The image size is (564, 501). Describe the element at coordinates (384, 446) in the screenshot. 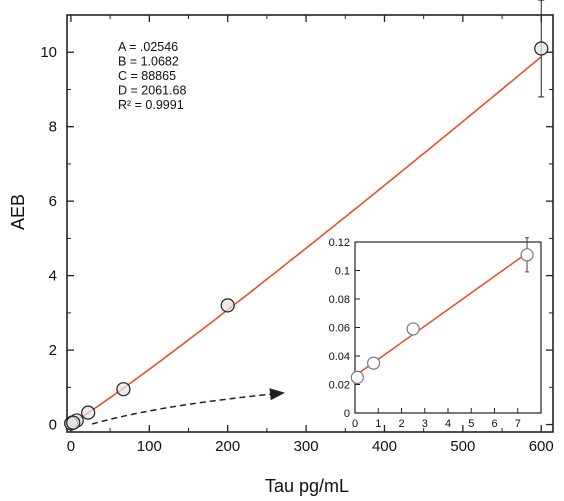

I see `x-tick-label: 400` at that location.